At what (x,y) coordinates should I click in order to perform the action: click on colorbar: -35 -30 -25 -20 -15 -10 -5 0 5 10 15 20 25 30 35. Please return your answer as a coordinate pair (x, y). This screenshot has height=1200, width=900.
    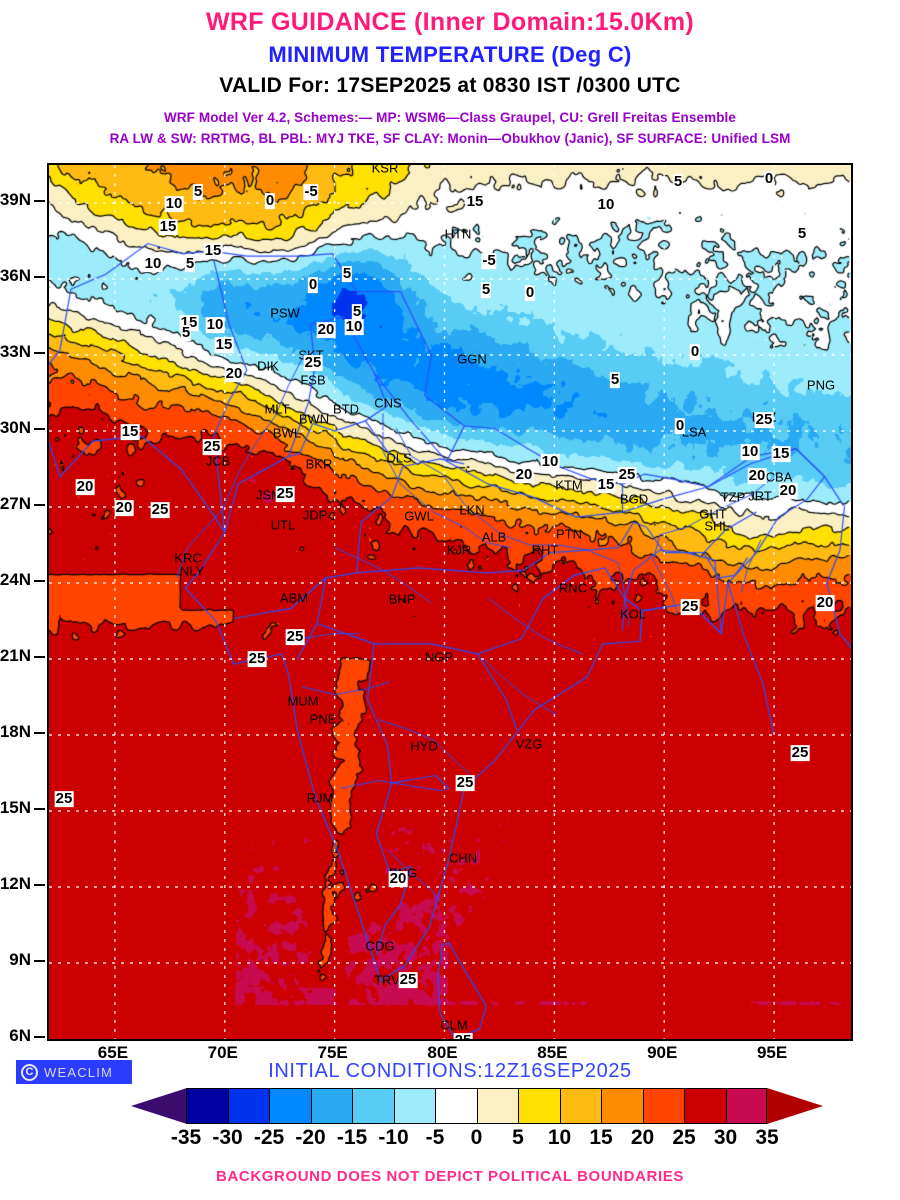
    Looking at the image, I should click on (450, 1121).